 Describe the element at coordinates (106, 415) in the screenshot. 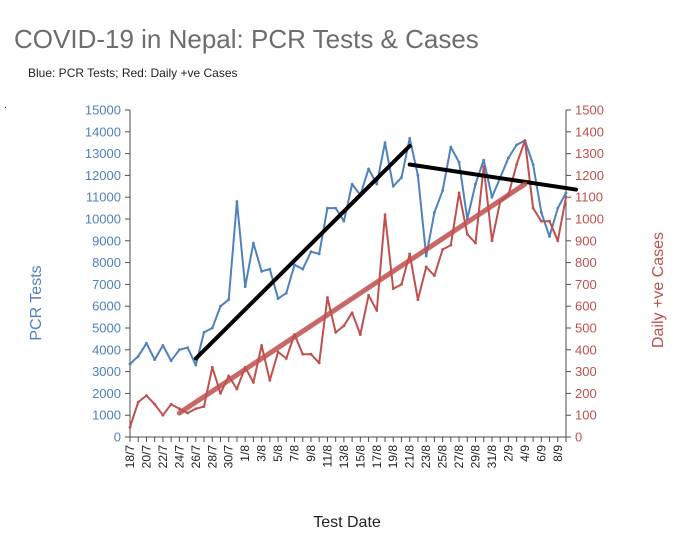

I see `y-left-tick-label: 1000` at that location.